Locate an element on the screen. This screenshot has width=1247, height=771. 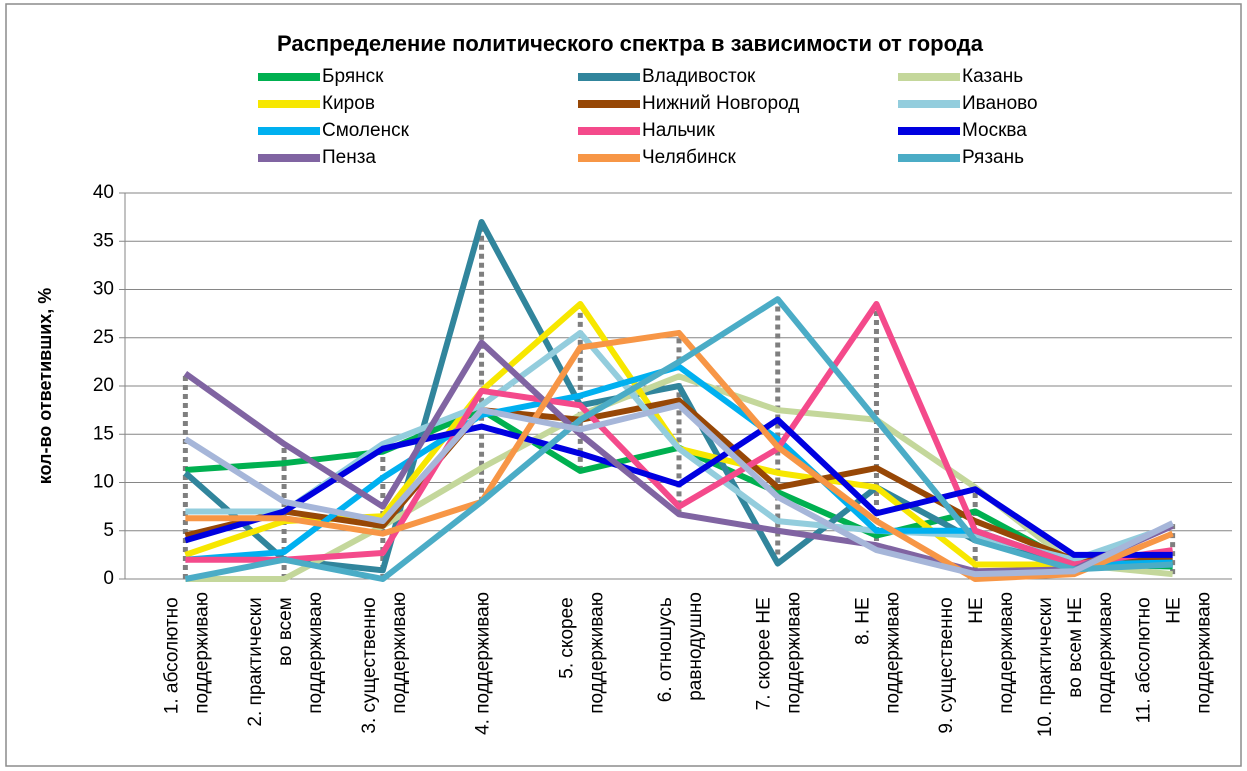
x-tick-label: 6. отношусь равнодушно is located at coordinates (680, 647).